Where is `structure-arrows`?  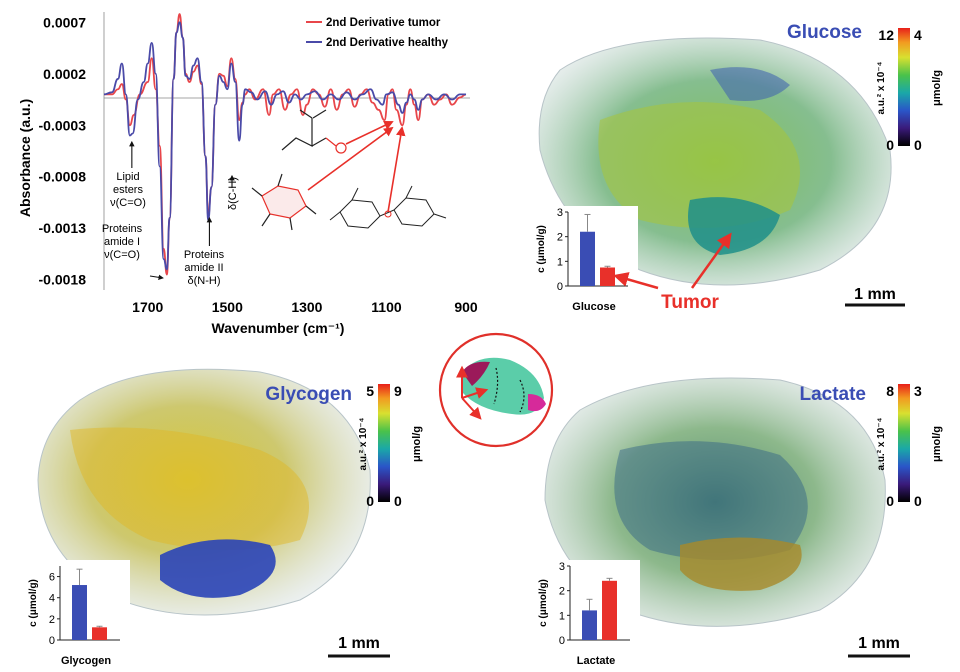 structure-arrows is located at coordinates (356, 166).